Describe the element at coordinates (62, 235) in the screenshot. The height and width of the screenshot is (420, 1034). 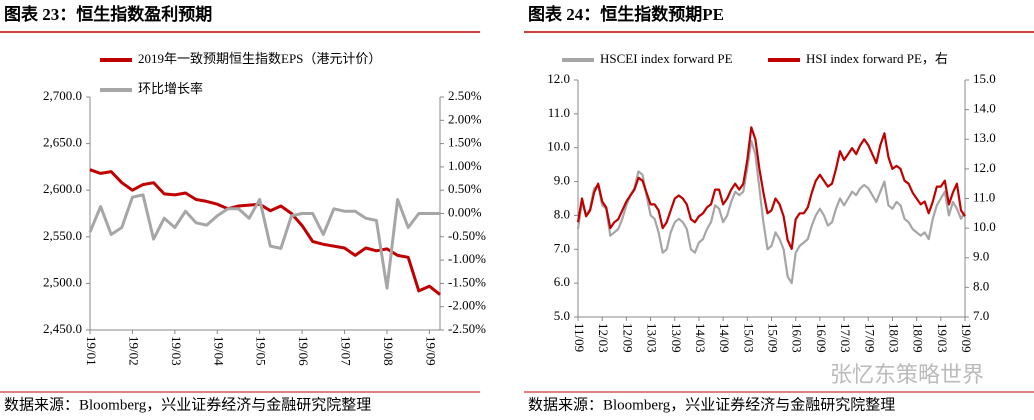
I see `y-tick-label: 2,550.0` at that location.